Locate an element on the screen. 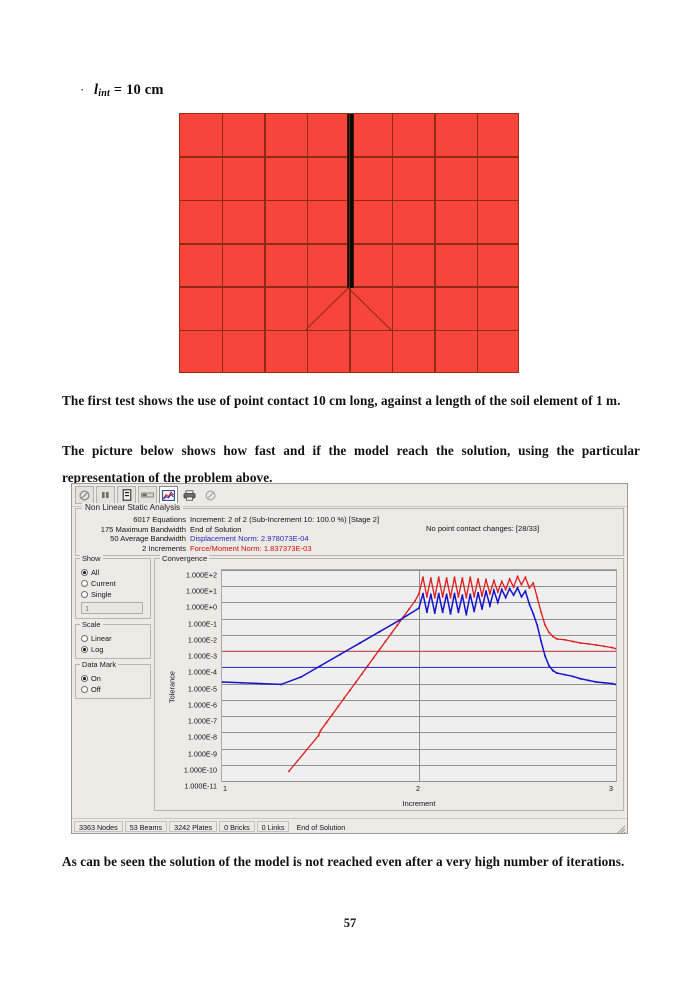 Image resolution: width=700 pixels, height=992 pixels. toolbar-button-pause is located at coordinates (105, 495).